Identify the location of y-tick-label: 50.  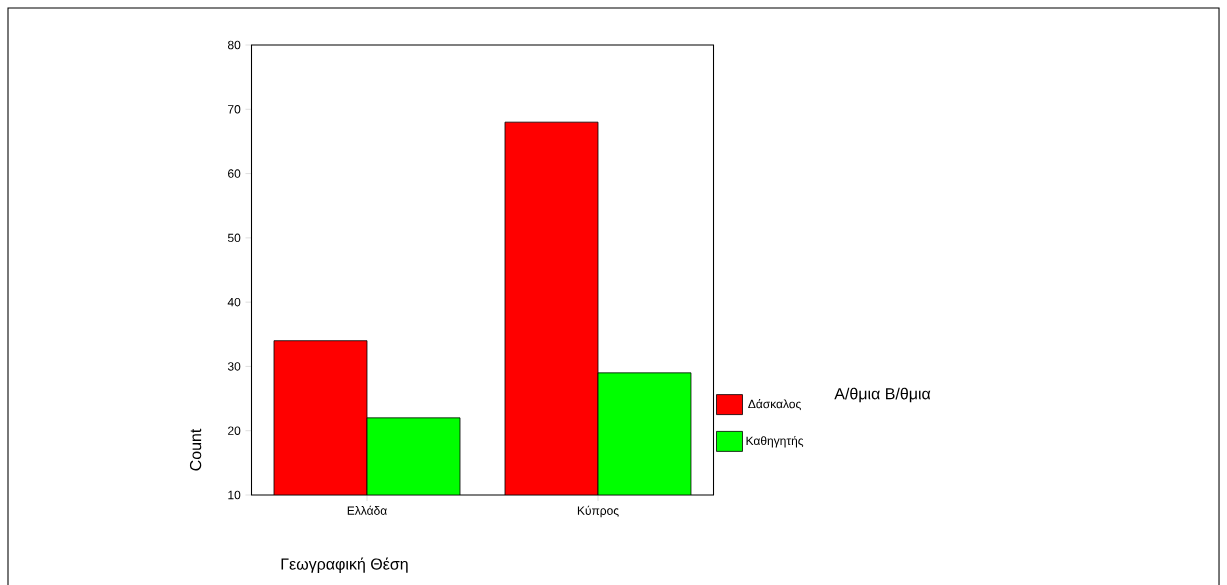
(234, 238).